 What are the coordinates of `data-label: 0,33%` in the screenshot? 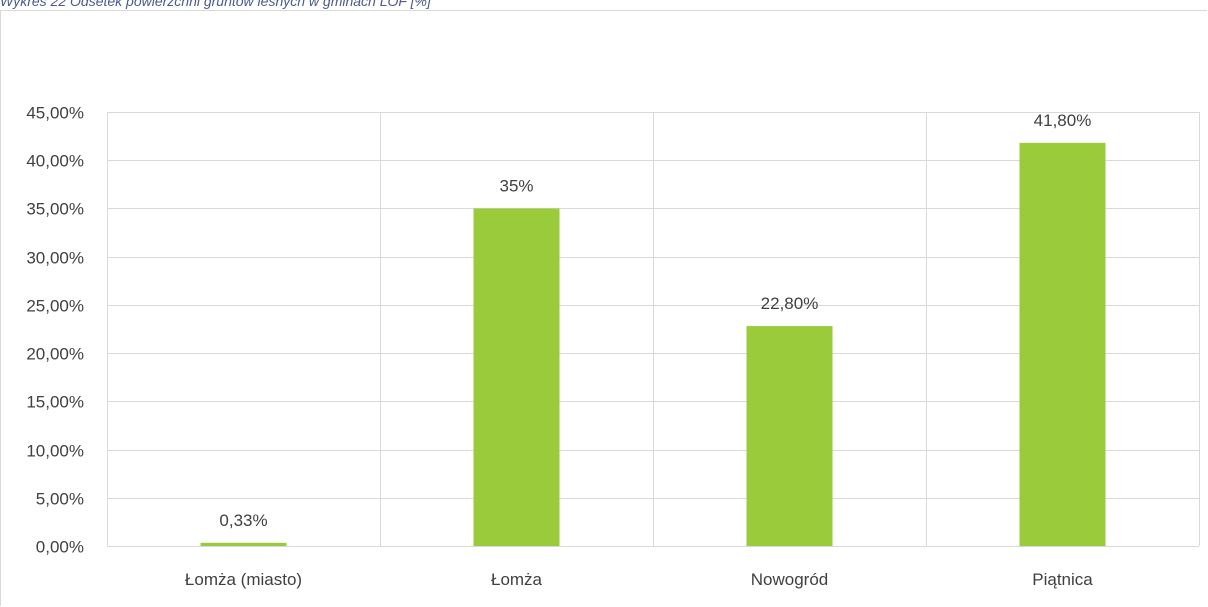 It's located at (243, 520).